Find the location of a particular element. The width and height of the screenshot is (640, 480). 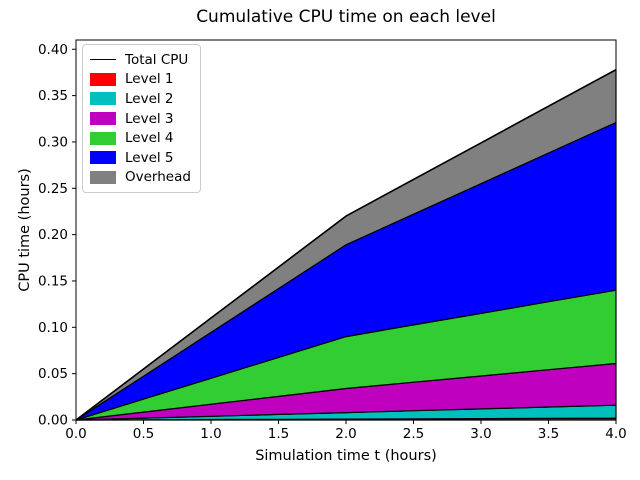

legend-item-level-2: Level 2 is located at coordinates (141, 99).